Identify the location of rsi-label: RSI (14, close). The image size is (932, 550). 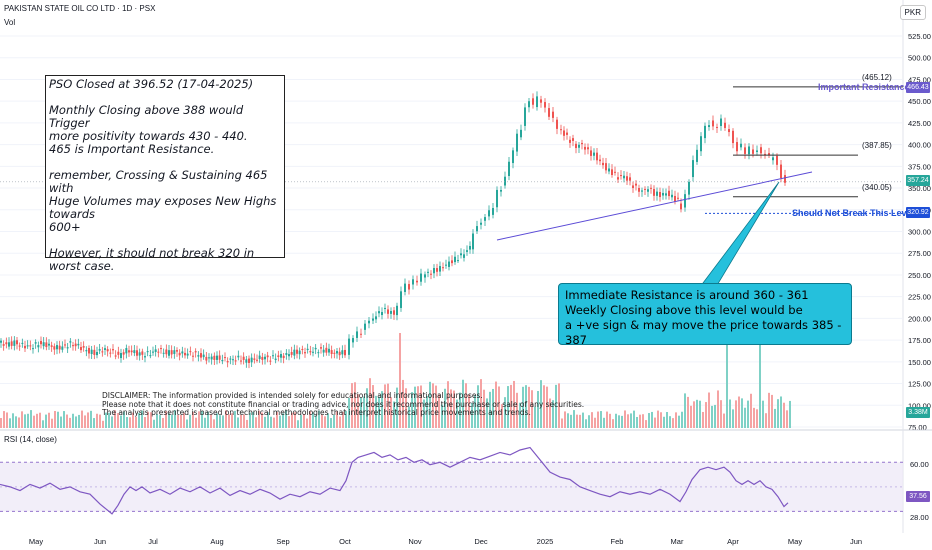
(30, 439).